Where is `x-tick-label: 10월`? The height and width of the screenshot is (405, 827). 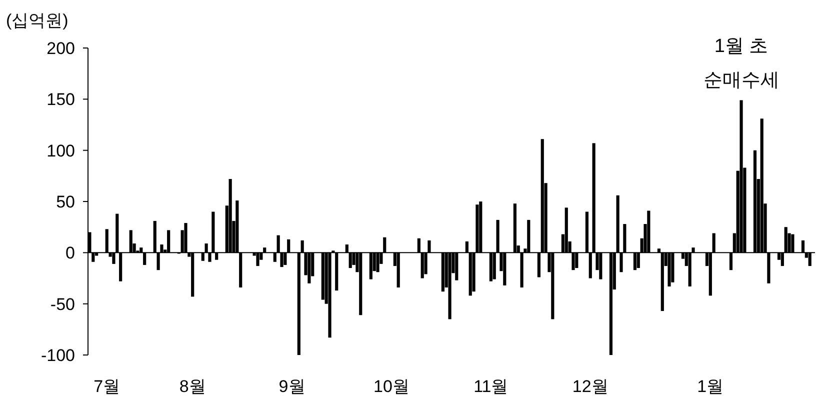
x-tick-label: 10월 is located at coordinates (392, 386).